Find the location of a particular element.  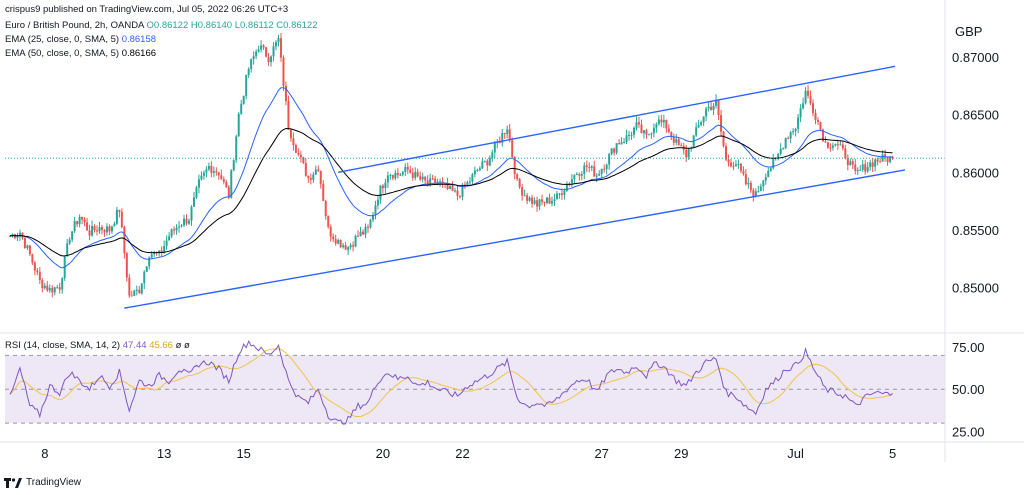

rsi-line is located at coordinates (451, 382).